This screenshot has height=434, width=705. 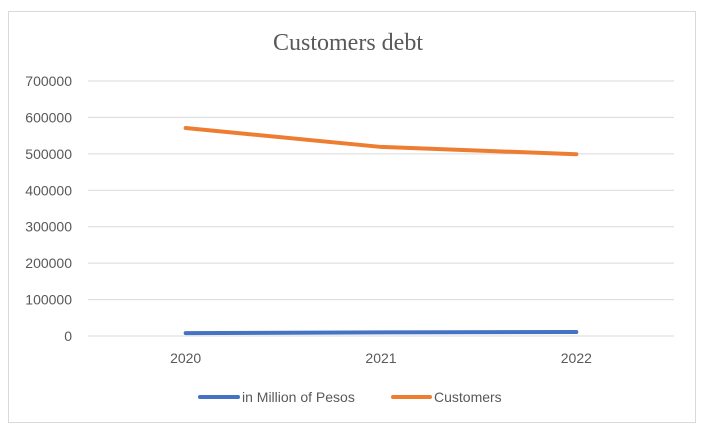 I want to click on y-tick-label: 300000, so click(x=48, y=227).